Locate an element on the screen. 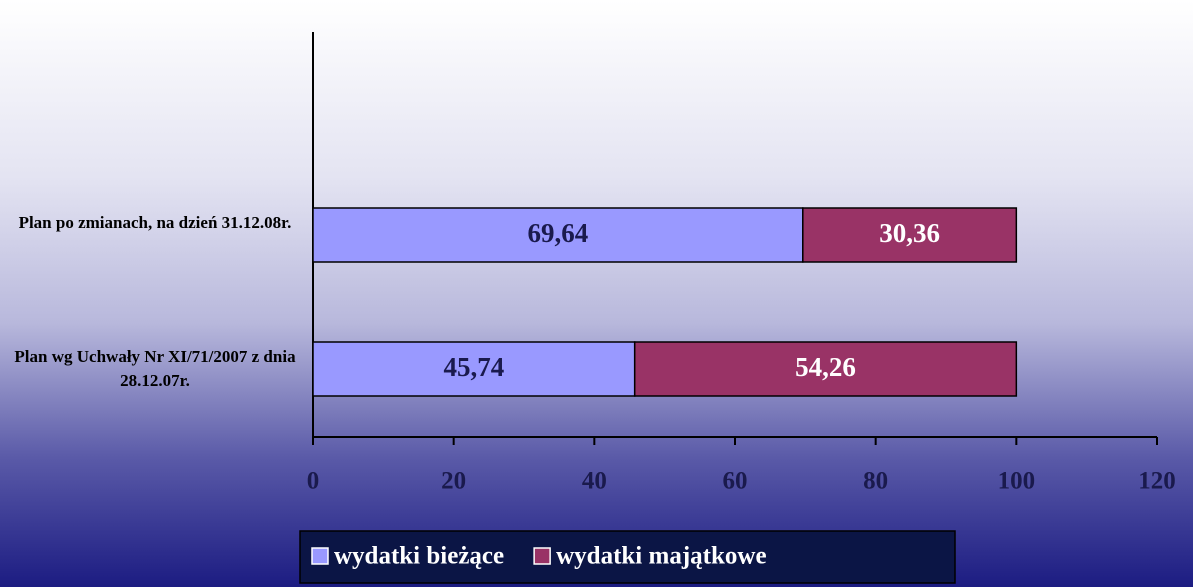  x-tick-label: 80 is located at coordinates (875, 481).